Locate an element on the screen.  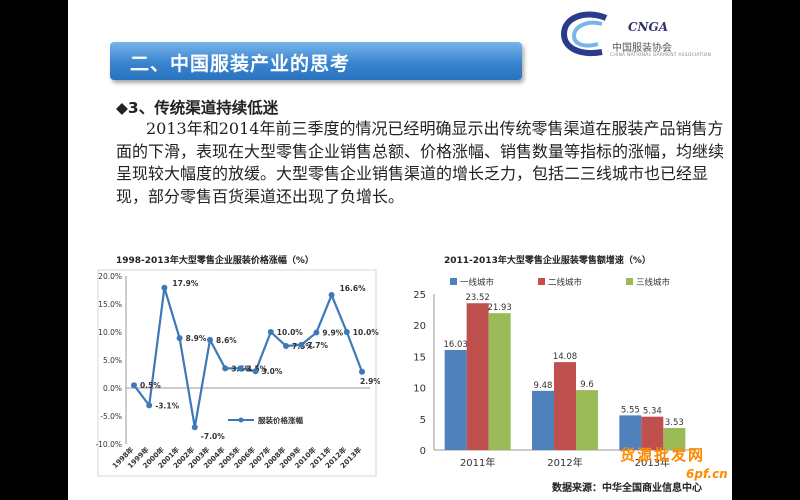
line-chart-series-line is located at coordinates (248, 357).